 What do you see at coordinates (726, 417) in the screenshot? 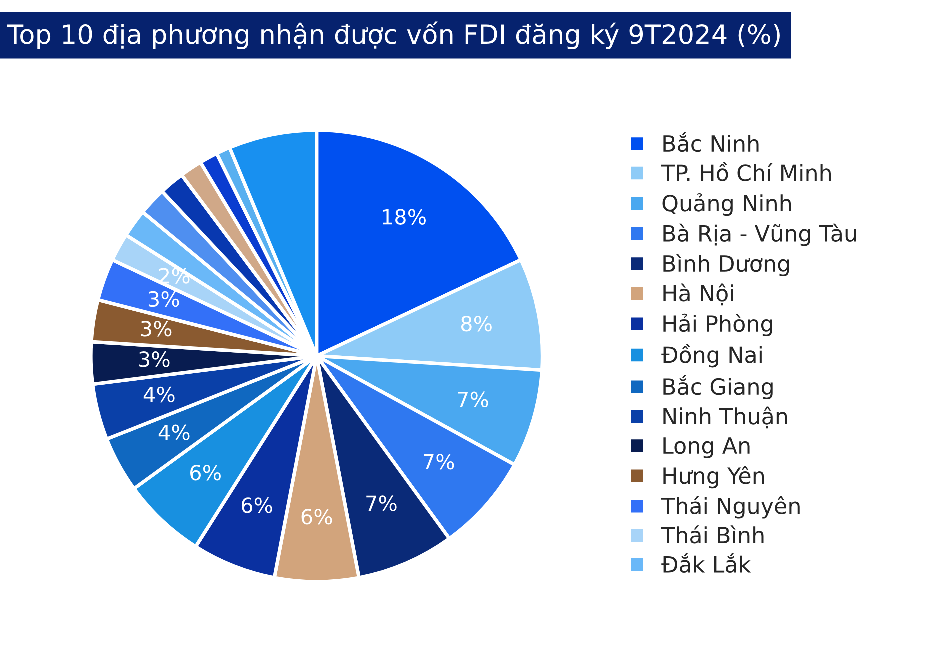
I see `legend-label: Ninh Thuận` at bounding box center [726, 417].